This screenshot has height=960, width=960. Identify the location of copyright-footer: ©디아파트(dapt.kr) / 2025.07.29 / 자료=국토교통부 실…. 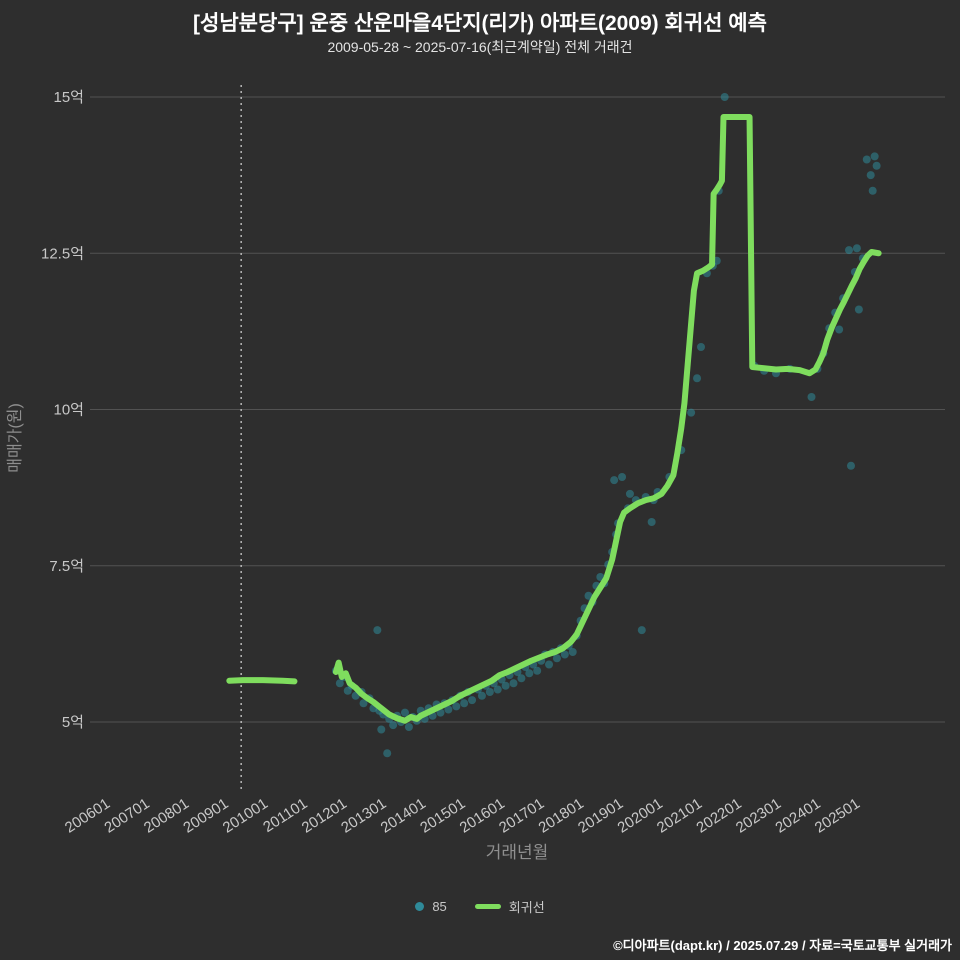
(782, 945).